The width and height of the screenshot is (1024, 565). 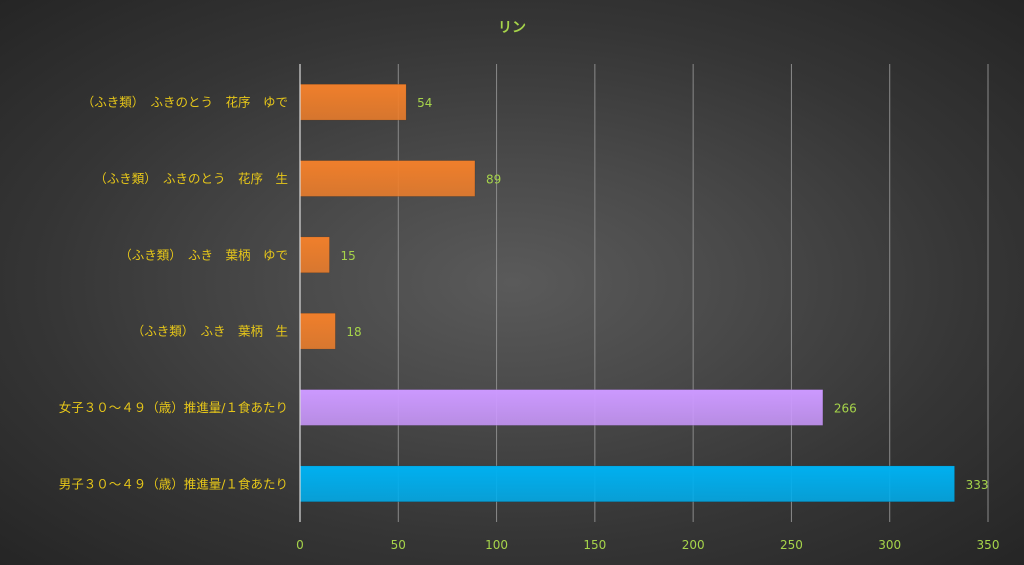 What do you see at coordinates (594, 545) in the screenshot?
I see `x-tick-label: 150` at bounding box center [594, 545].